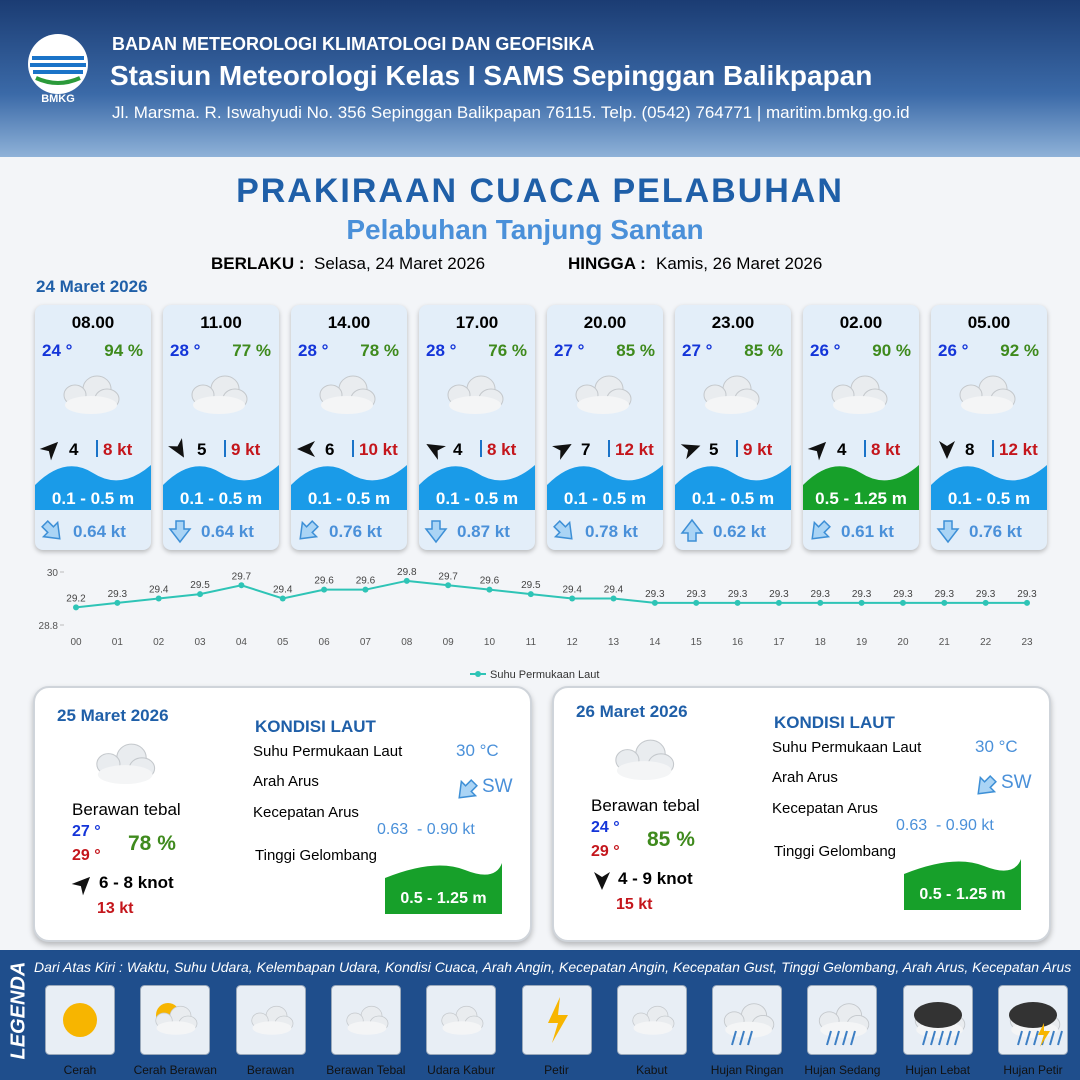 The image size is (1080, 1080). I want to click on gust: 13 kt, so click(115, 908).